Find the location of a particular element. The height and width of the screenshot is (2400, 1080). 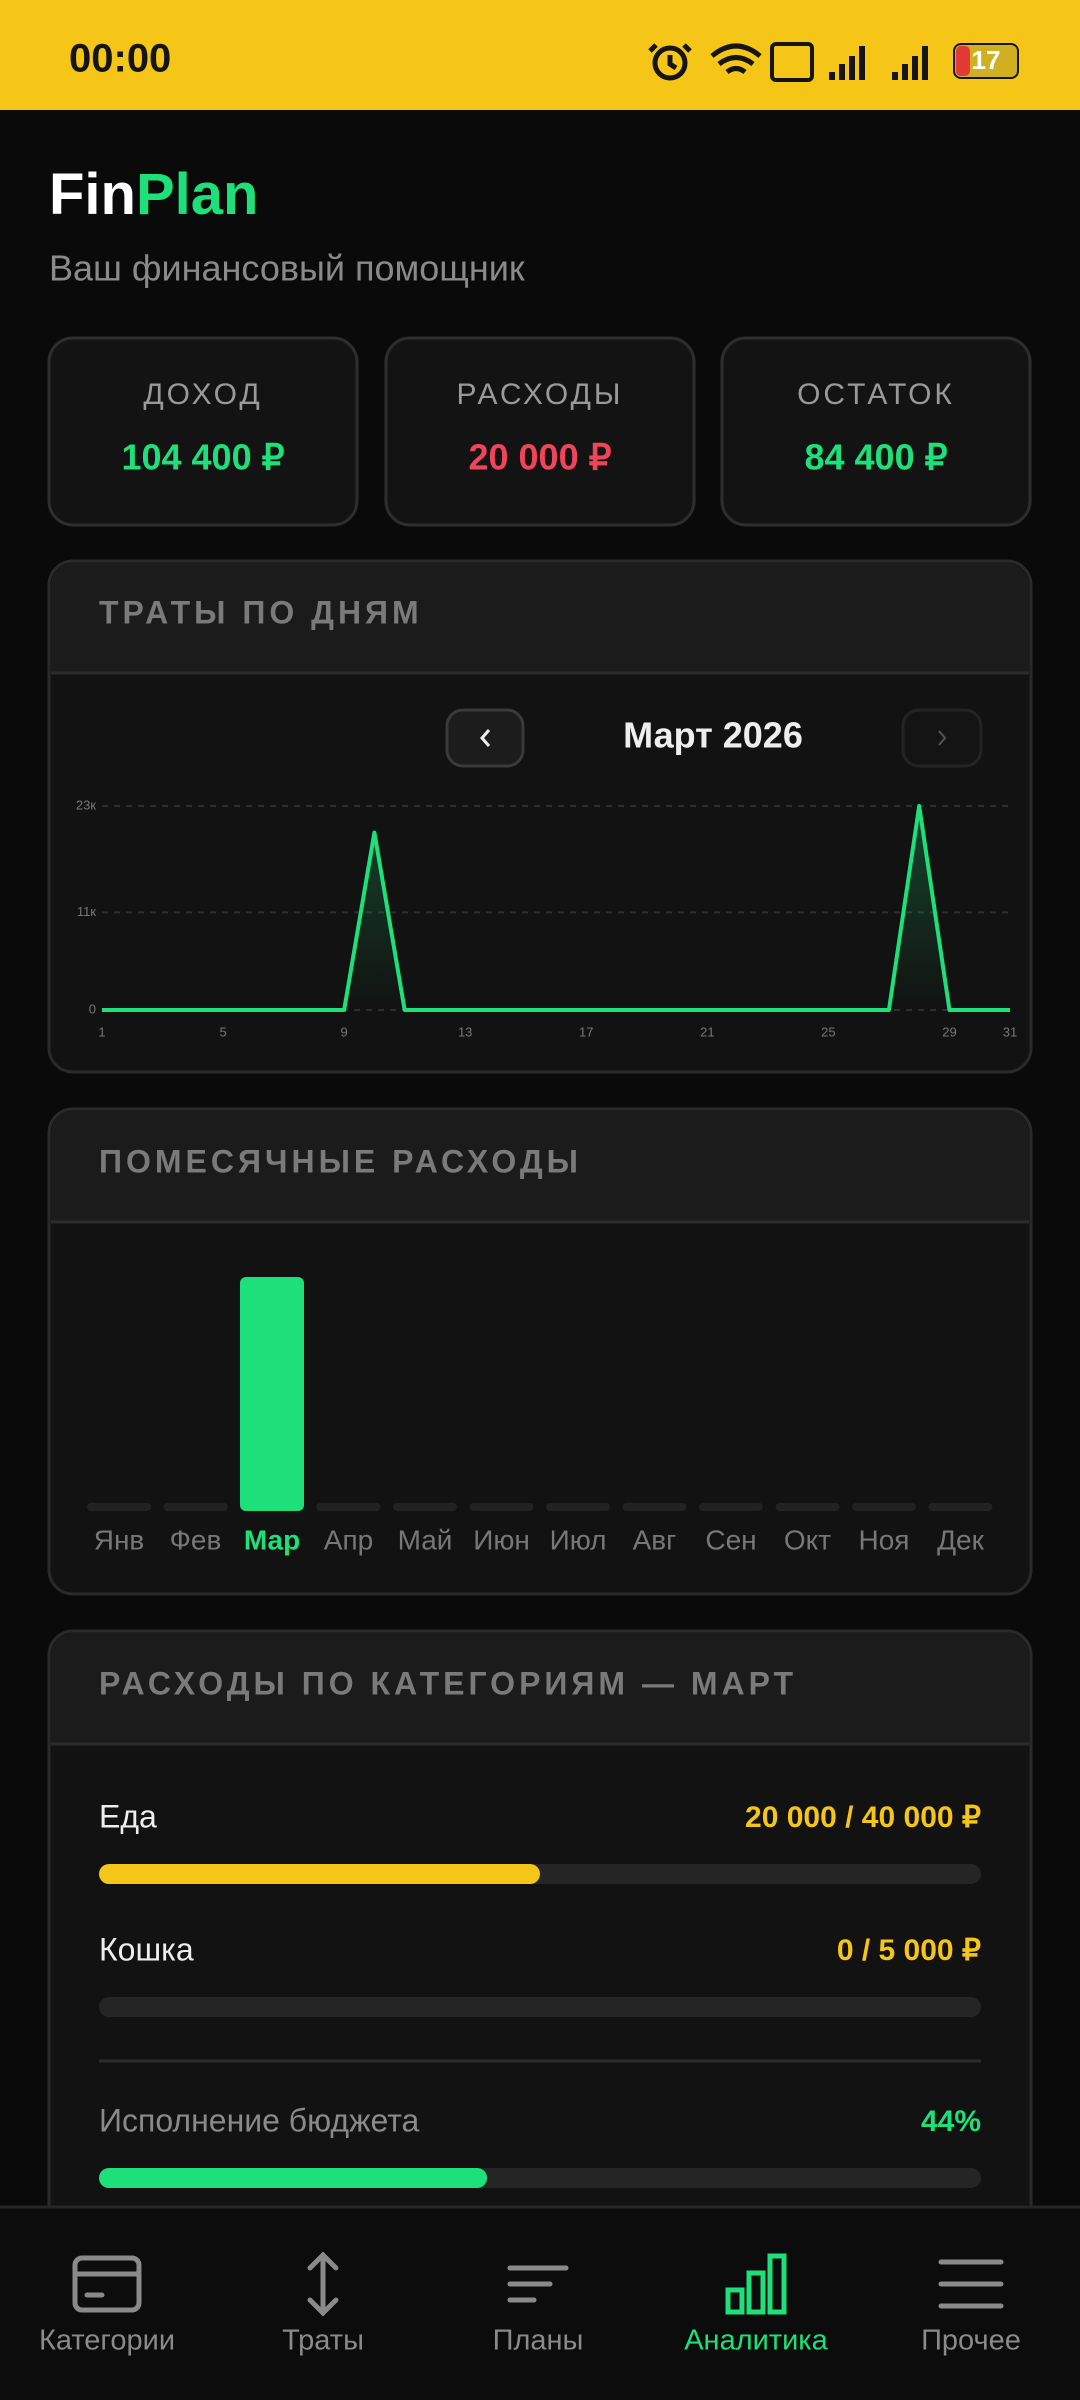

y-tick-label: 0 is located at coordinates (92, 1008).